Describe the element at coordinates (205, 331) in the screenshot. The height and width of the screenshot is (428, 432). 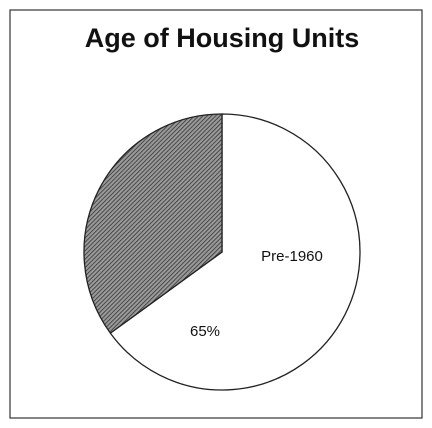
I see `value-label: 65%` at that location.